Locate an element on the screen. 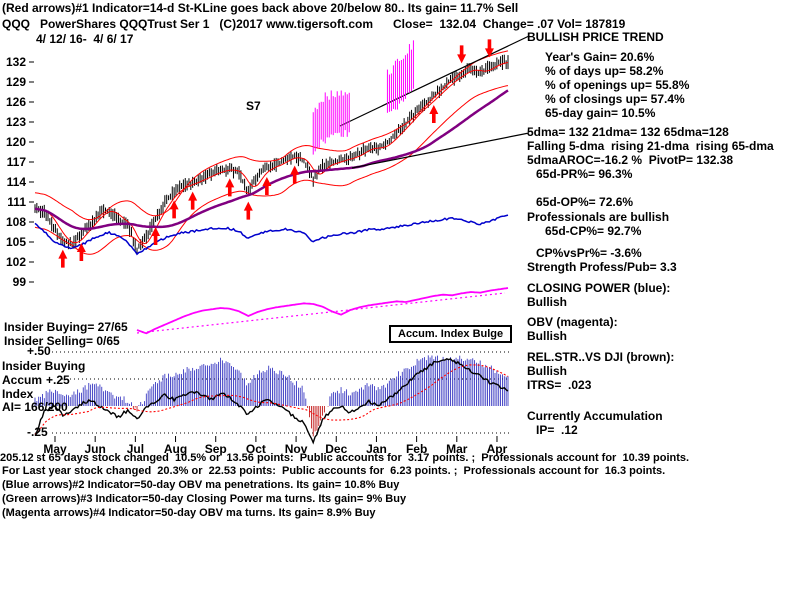 The image size is (800, 600). index-caption: Index is located at coordinates (18, 394).